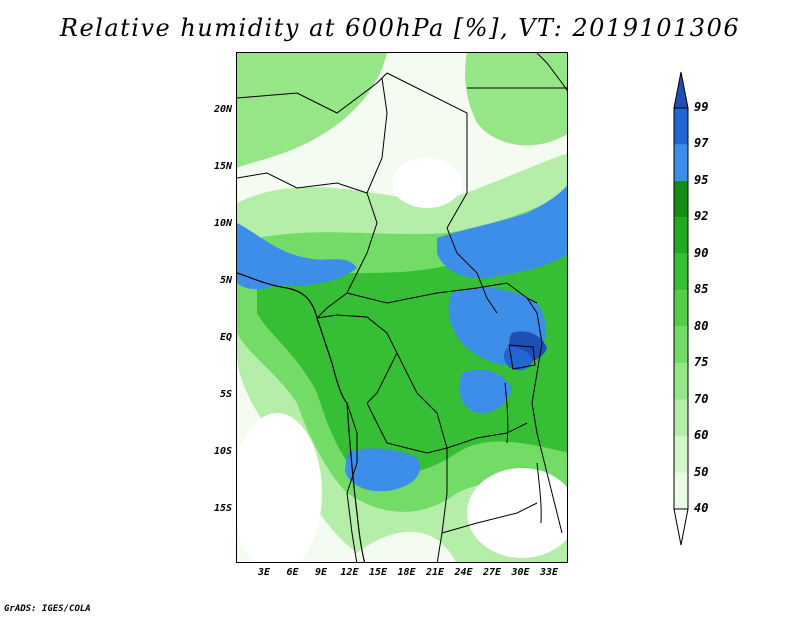  I want to click on colorbar-level-label: 97, so click(701, 143).